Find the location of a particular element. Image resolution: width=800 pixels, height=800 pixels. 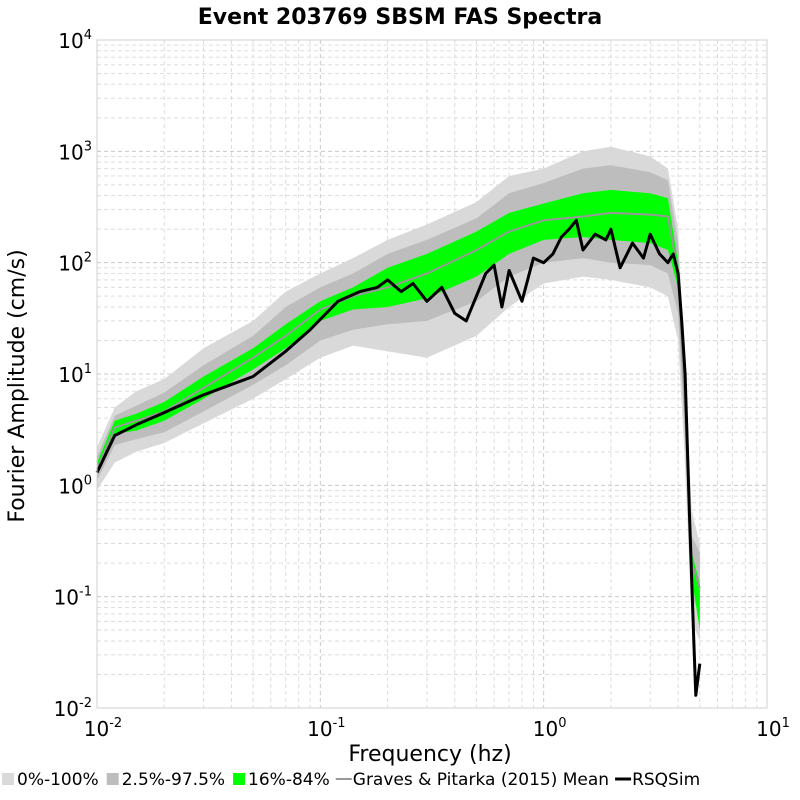

y-tick-label: 10² is located at coordinates (75, 263).